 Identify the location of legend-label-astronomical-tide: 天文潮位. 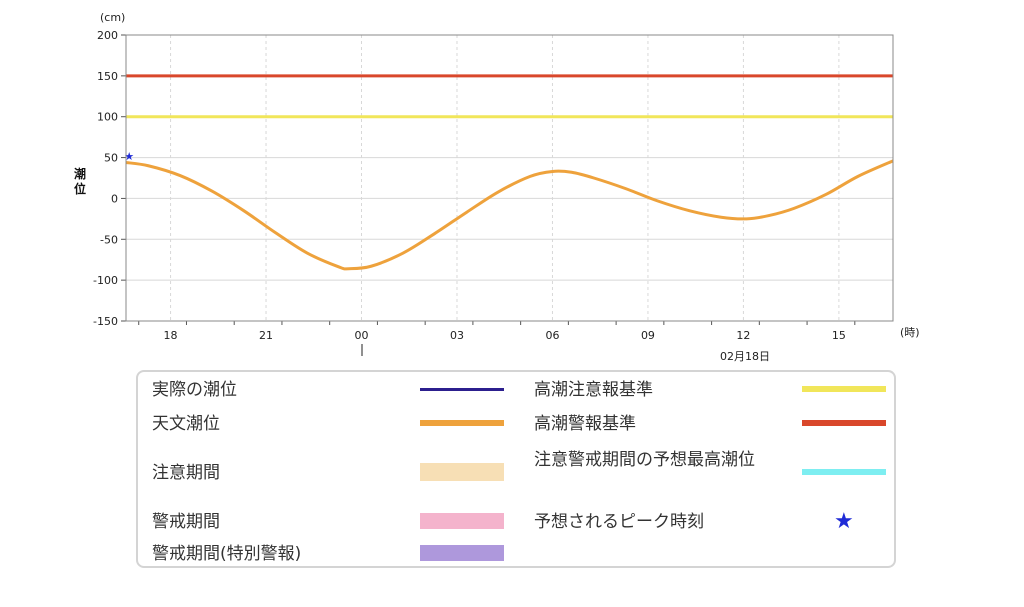
(186, 424).